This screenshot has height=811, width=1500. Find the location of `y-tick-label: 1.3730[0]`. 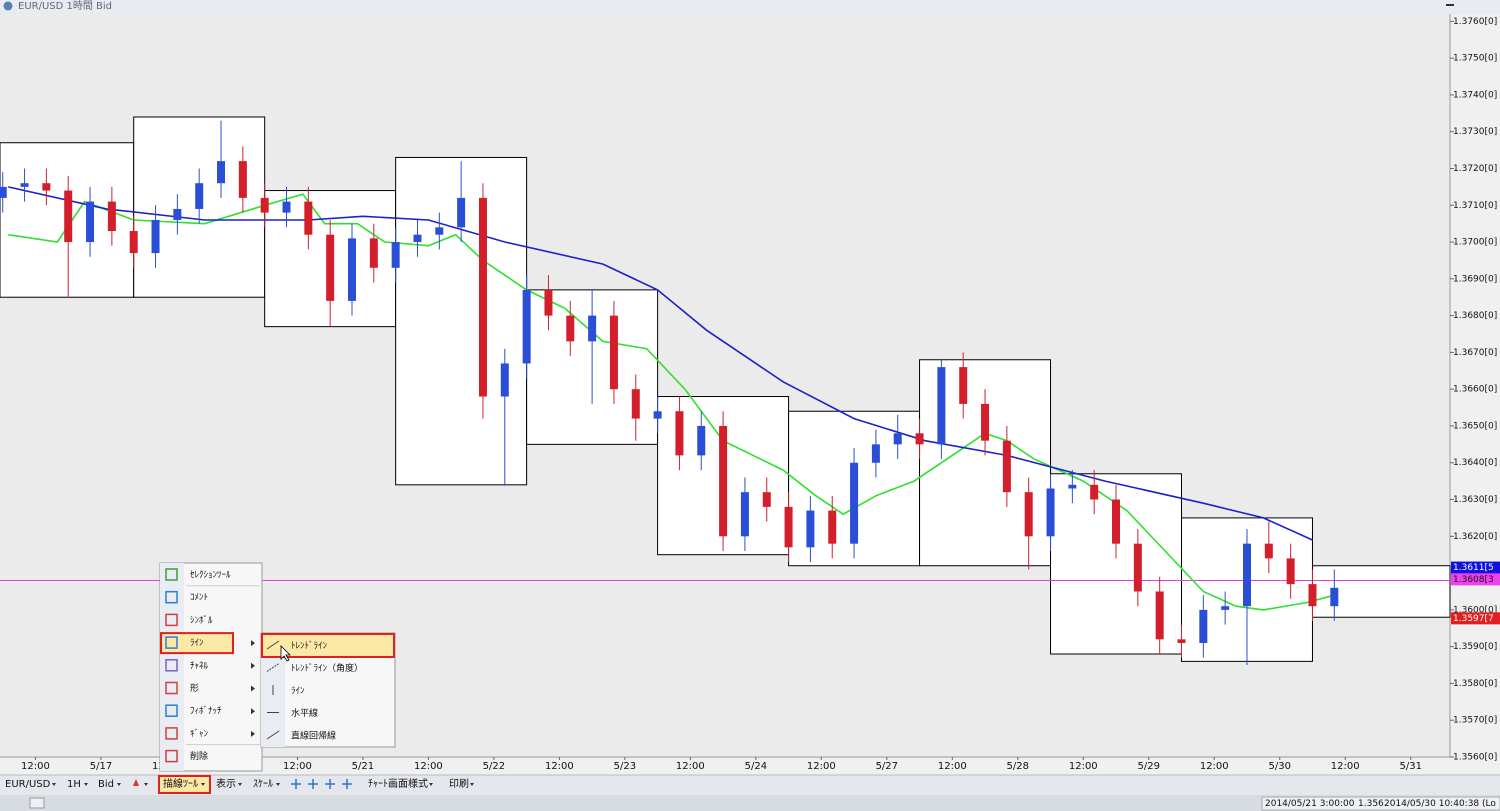

y-tick-label: 1.3730[0] is located at coordinates (1475, 132).